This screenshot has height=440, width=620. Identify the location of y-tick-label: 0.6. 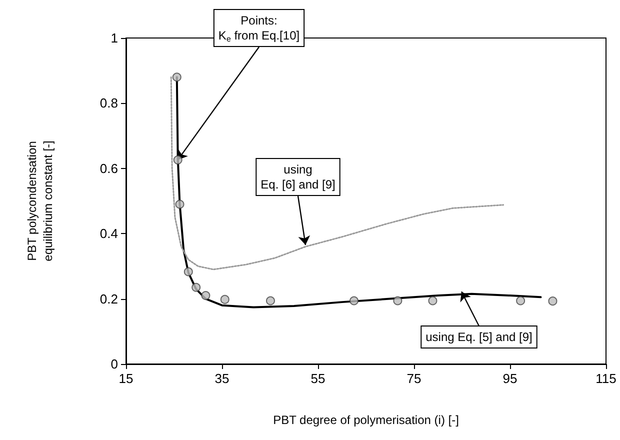
(109, 168).